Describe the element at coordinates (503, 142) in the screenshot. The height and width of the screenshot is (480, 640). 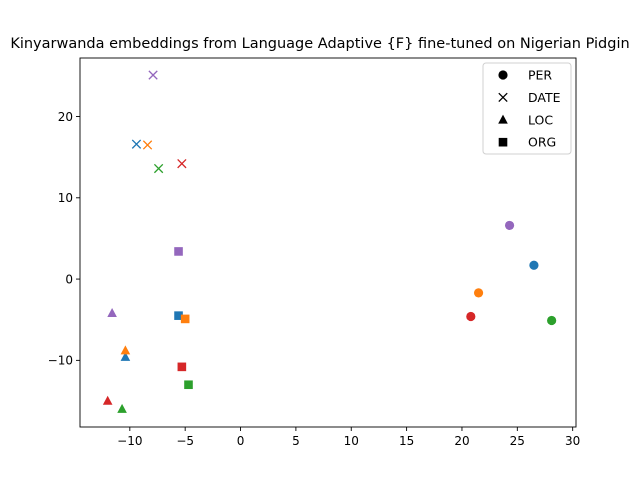
I see `legend-marker-square` at that location.